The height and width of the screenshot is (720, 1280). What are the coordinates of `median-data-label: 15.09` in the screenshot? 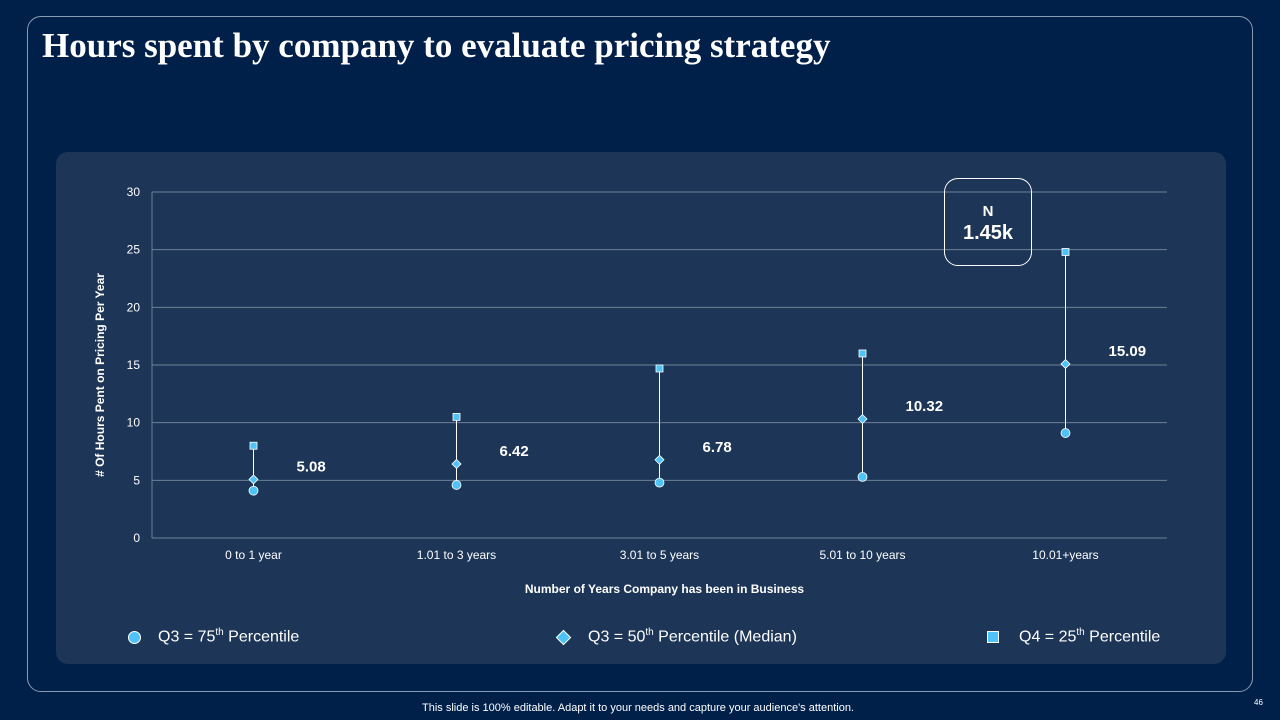 It's located at (1128, 351).